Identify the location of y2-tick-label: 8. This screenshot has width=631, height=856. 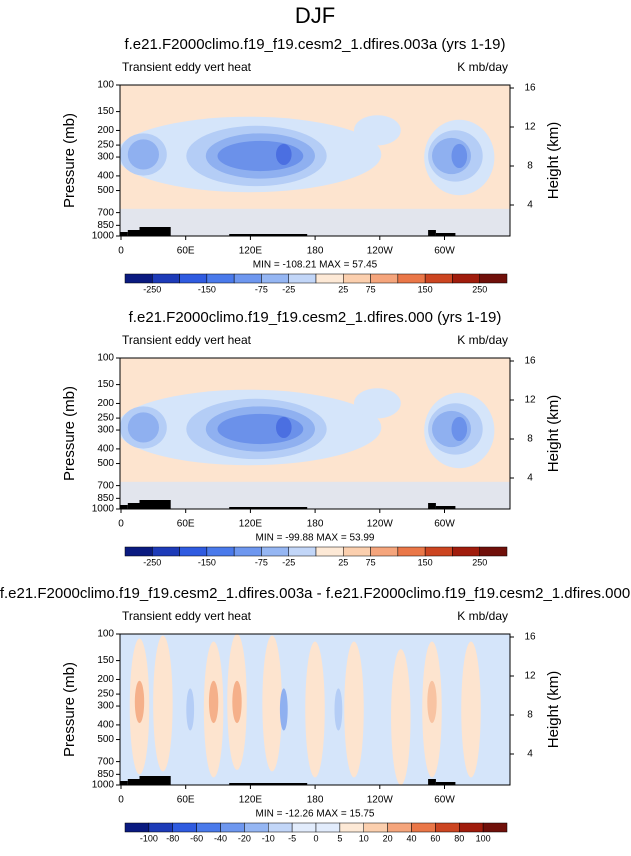
(530, 166).